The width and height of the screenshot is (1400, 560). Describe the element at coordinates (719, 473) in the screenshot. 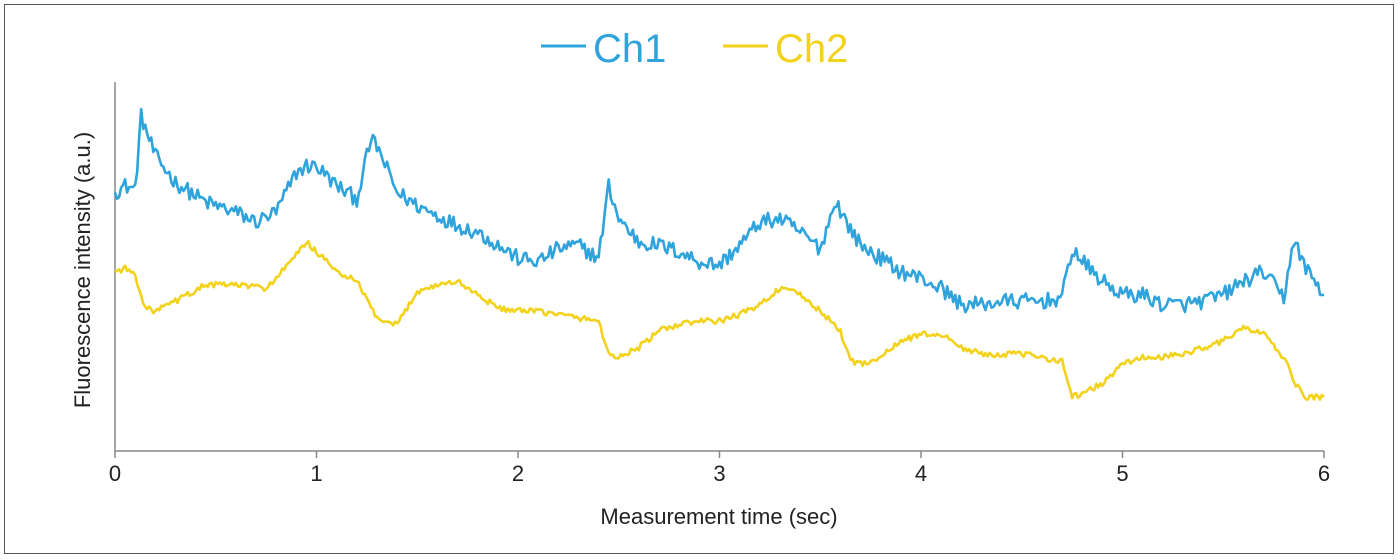

I see `x-tick-label-3: 3` at that location.